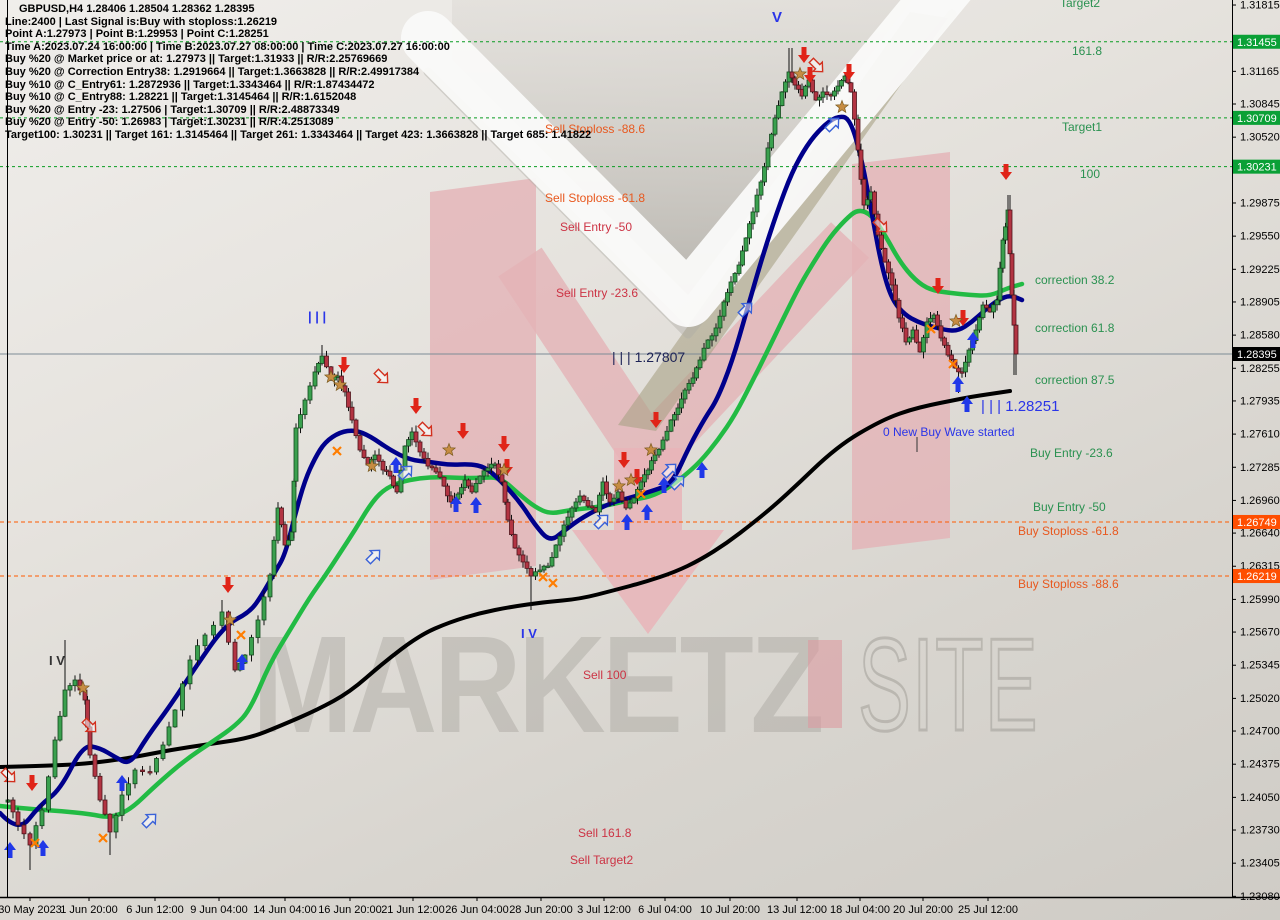 This screenshot has height=920, width=1280. What do you see at coordinates (1082, 127) in the screenshot?
I see `chart-annotation: Target1` at bounding box center [1082, 127].